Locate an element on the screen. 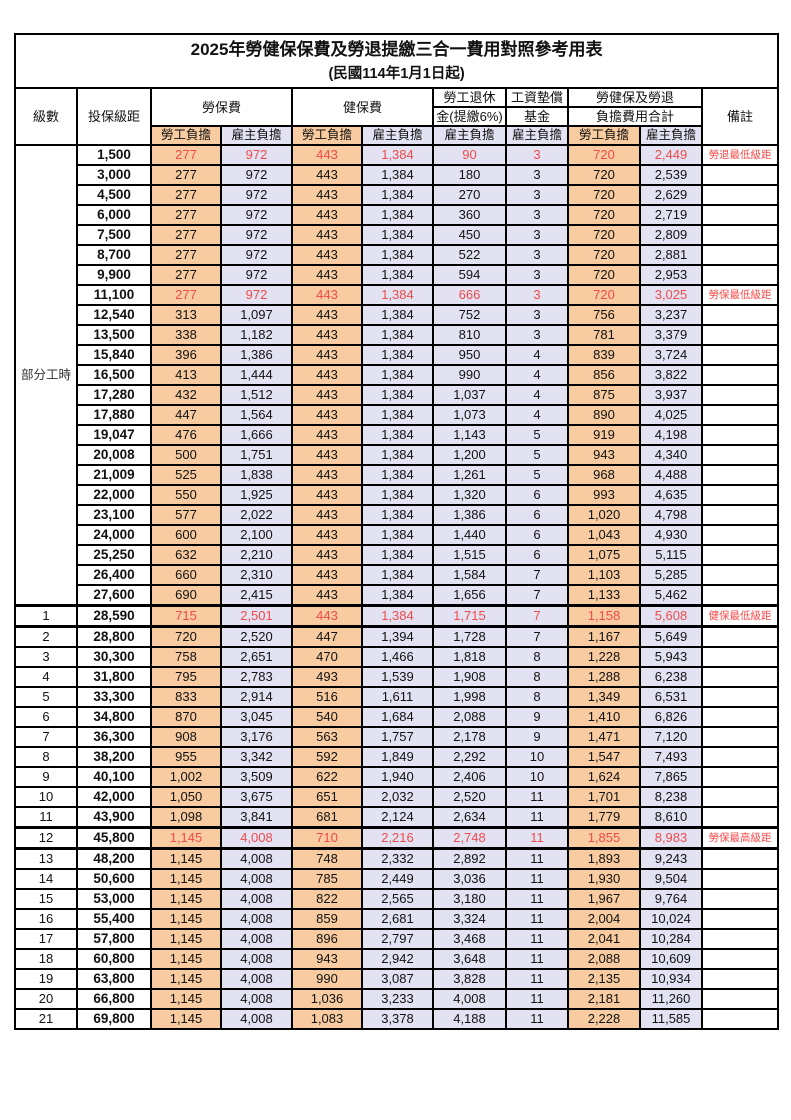  fee-cell: 1,200 is located at coordinates (469, 455).